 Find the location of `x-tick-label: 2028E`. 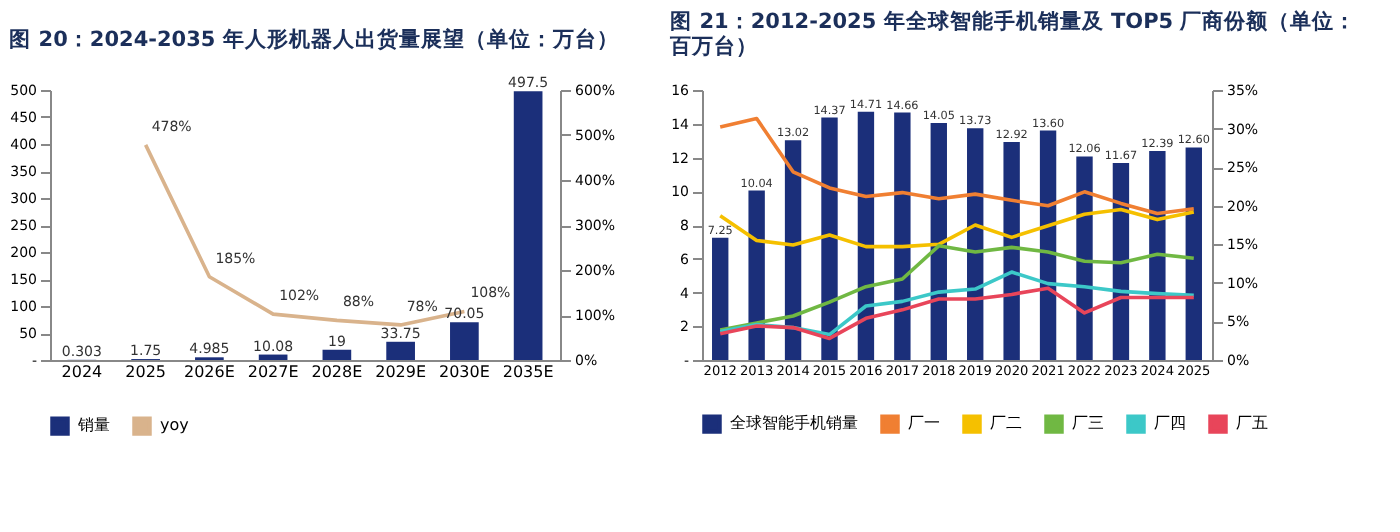

x-tick-label: 2028E is located at coordinates (337, 372).